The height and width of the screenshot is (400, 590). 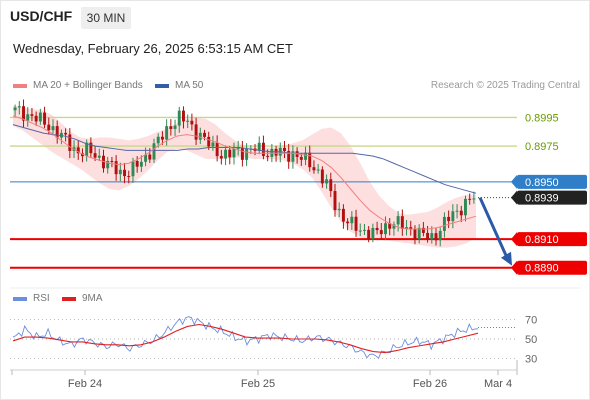 I want to click on support-label-box, so click(x=552, y=239).